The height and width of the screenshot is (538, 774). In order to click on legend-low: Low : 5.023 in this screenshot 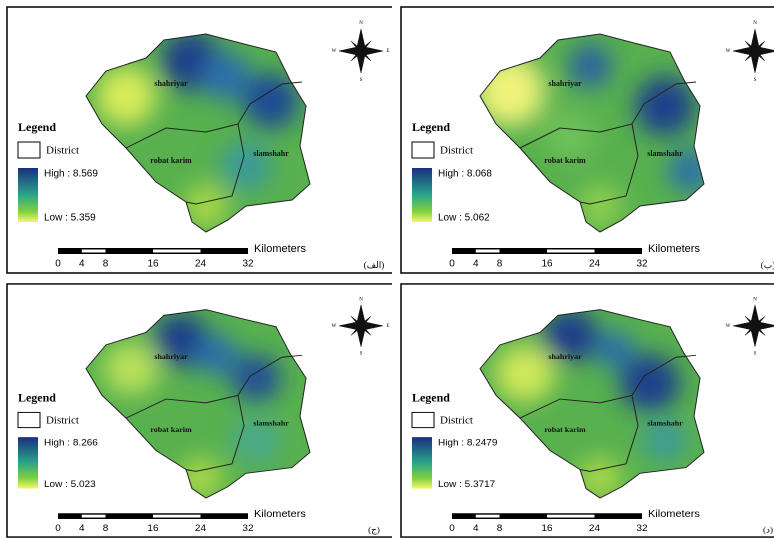, I will do `click(70, 484)`.